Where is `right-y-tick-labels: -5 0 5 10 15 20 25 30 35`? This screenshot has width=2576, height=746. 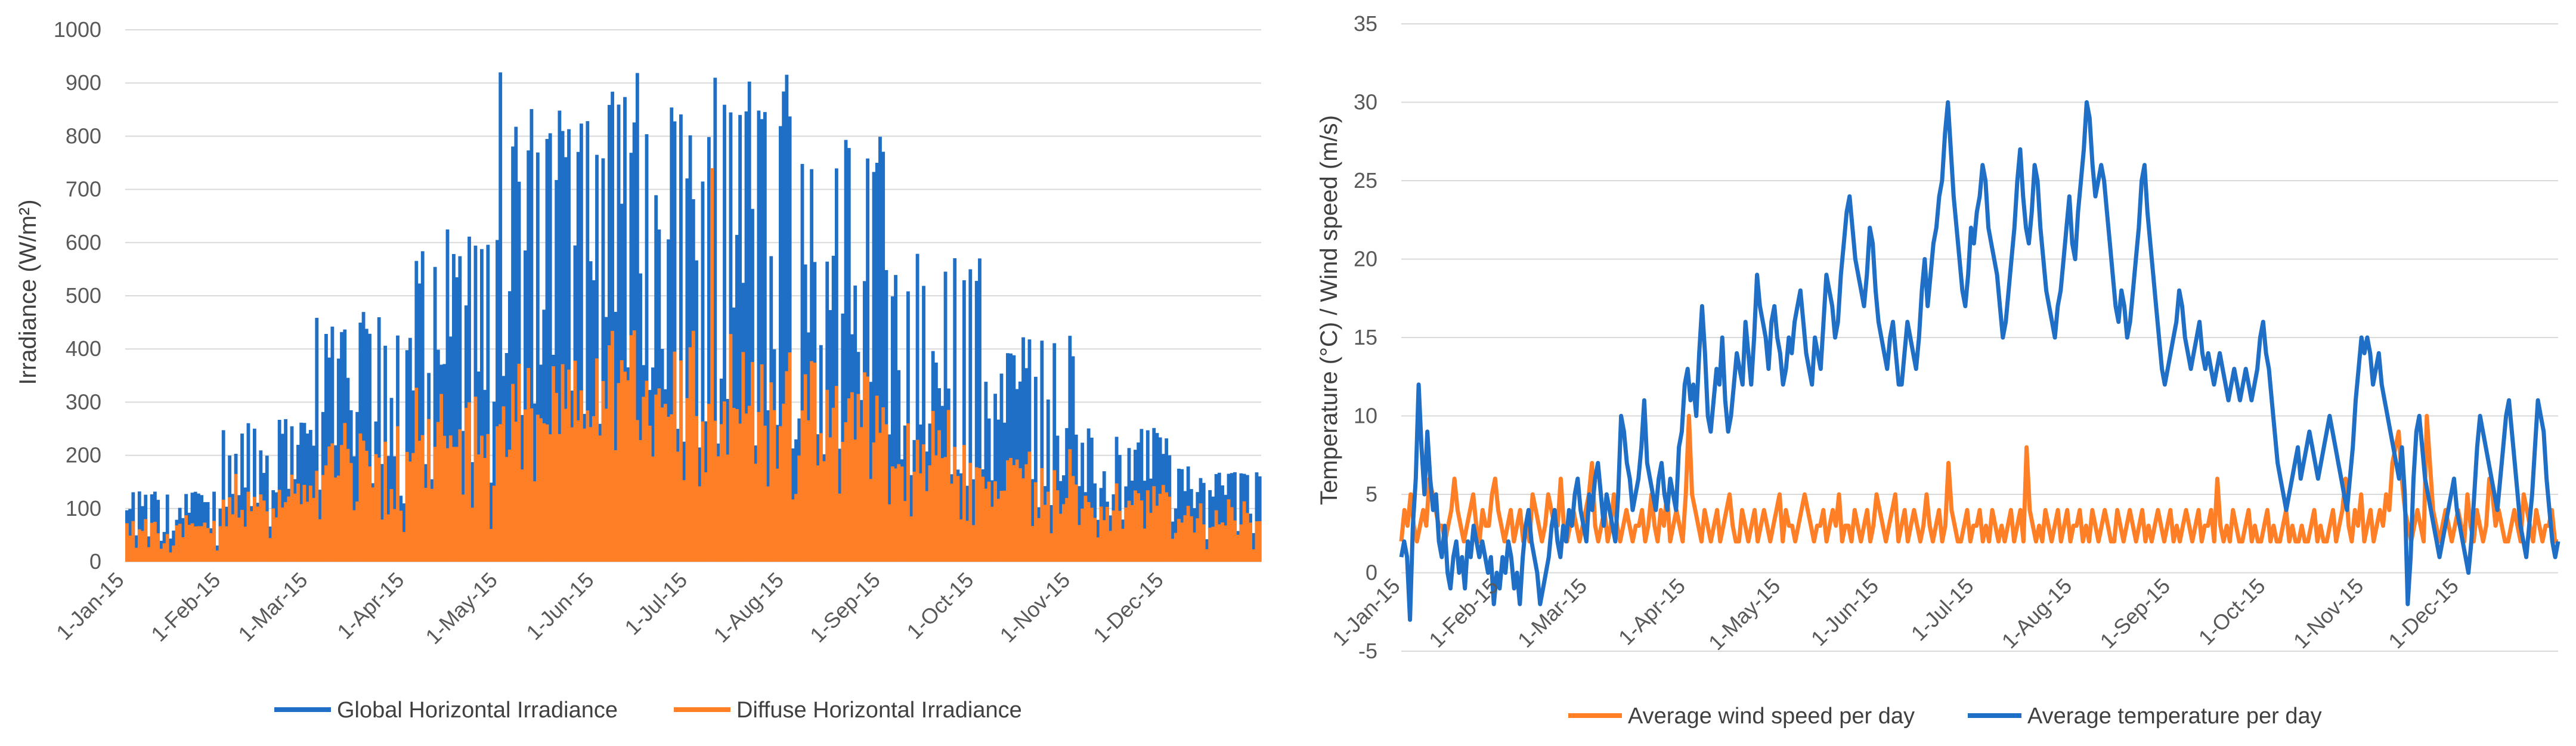
right-y-tick-labels: -5 0 5 10 15 20 25 30 35 is located at coordinates (1365, 337).